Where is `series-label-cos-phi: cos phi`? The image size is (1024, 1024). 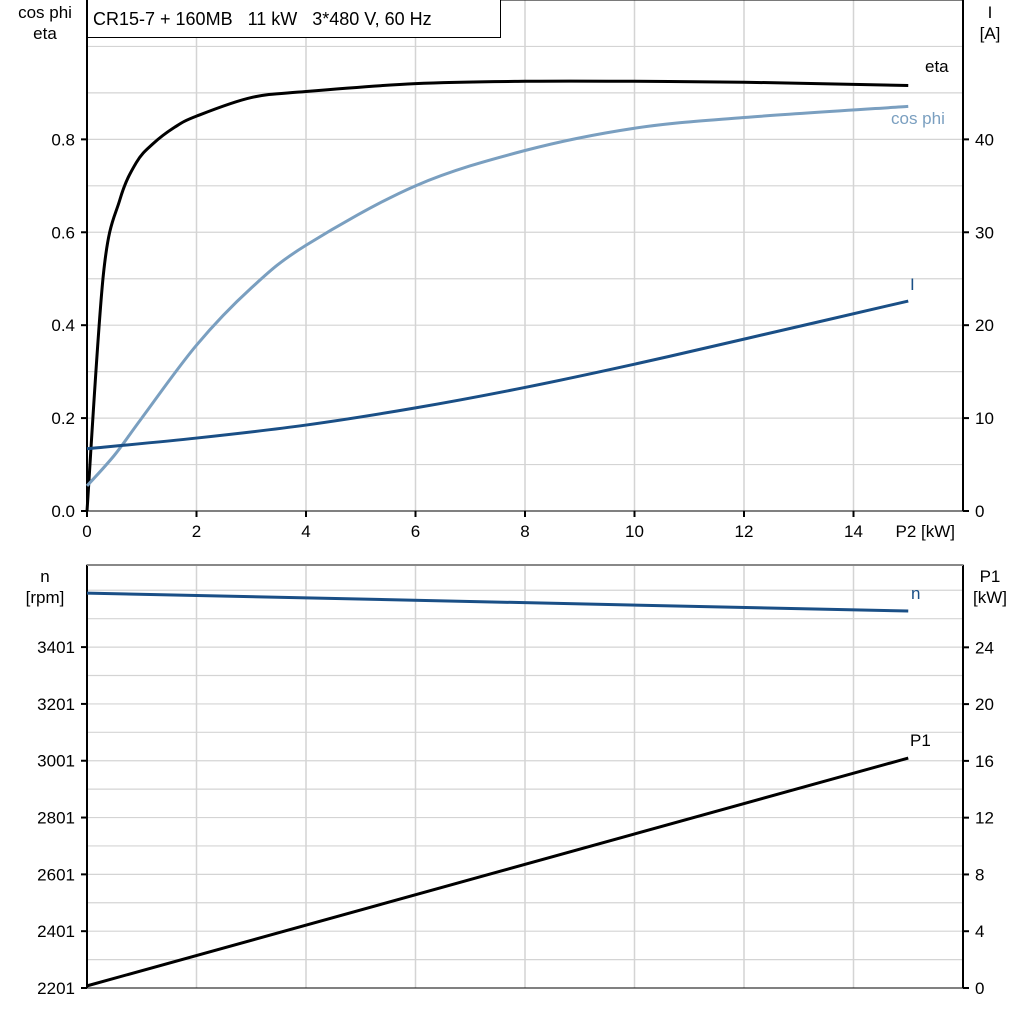
series-label-cos-phi: cos phi is located at coordinates (918, 118).